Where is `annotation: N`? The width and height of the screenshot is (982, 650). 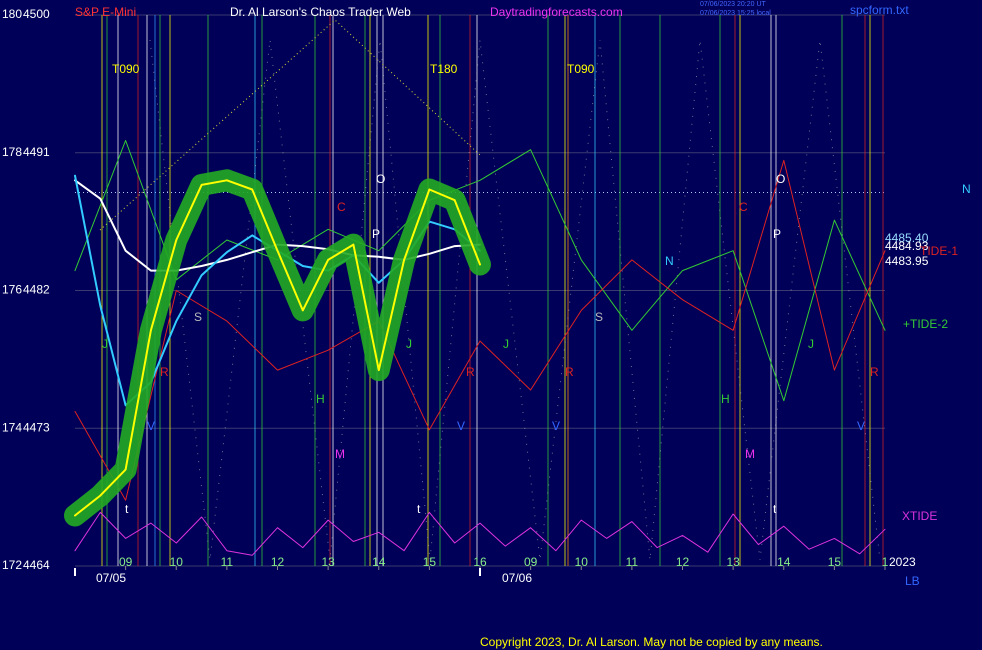
annotation: N is located at coordinates (669, 261).